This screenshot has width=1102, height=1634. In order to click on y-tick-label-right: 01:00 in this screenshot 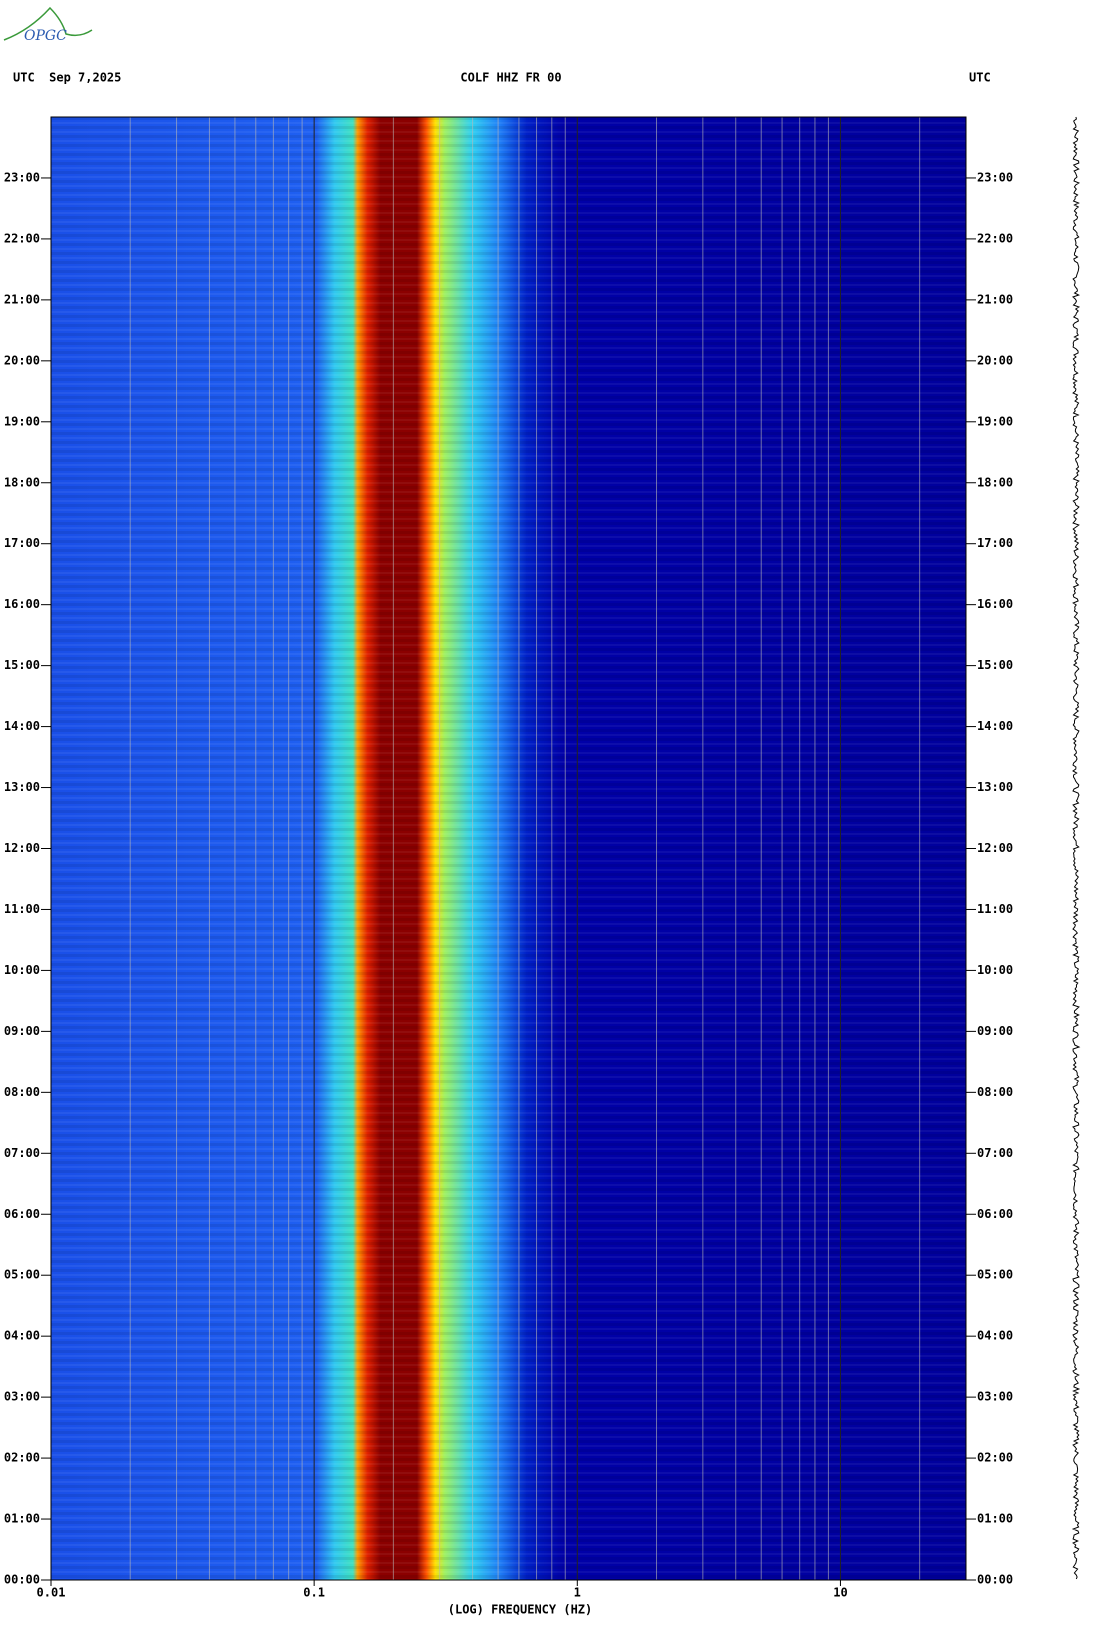, I will do `click(995, 1519)`.